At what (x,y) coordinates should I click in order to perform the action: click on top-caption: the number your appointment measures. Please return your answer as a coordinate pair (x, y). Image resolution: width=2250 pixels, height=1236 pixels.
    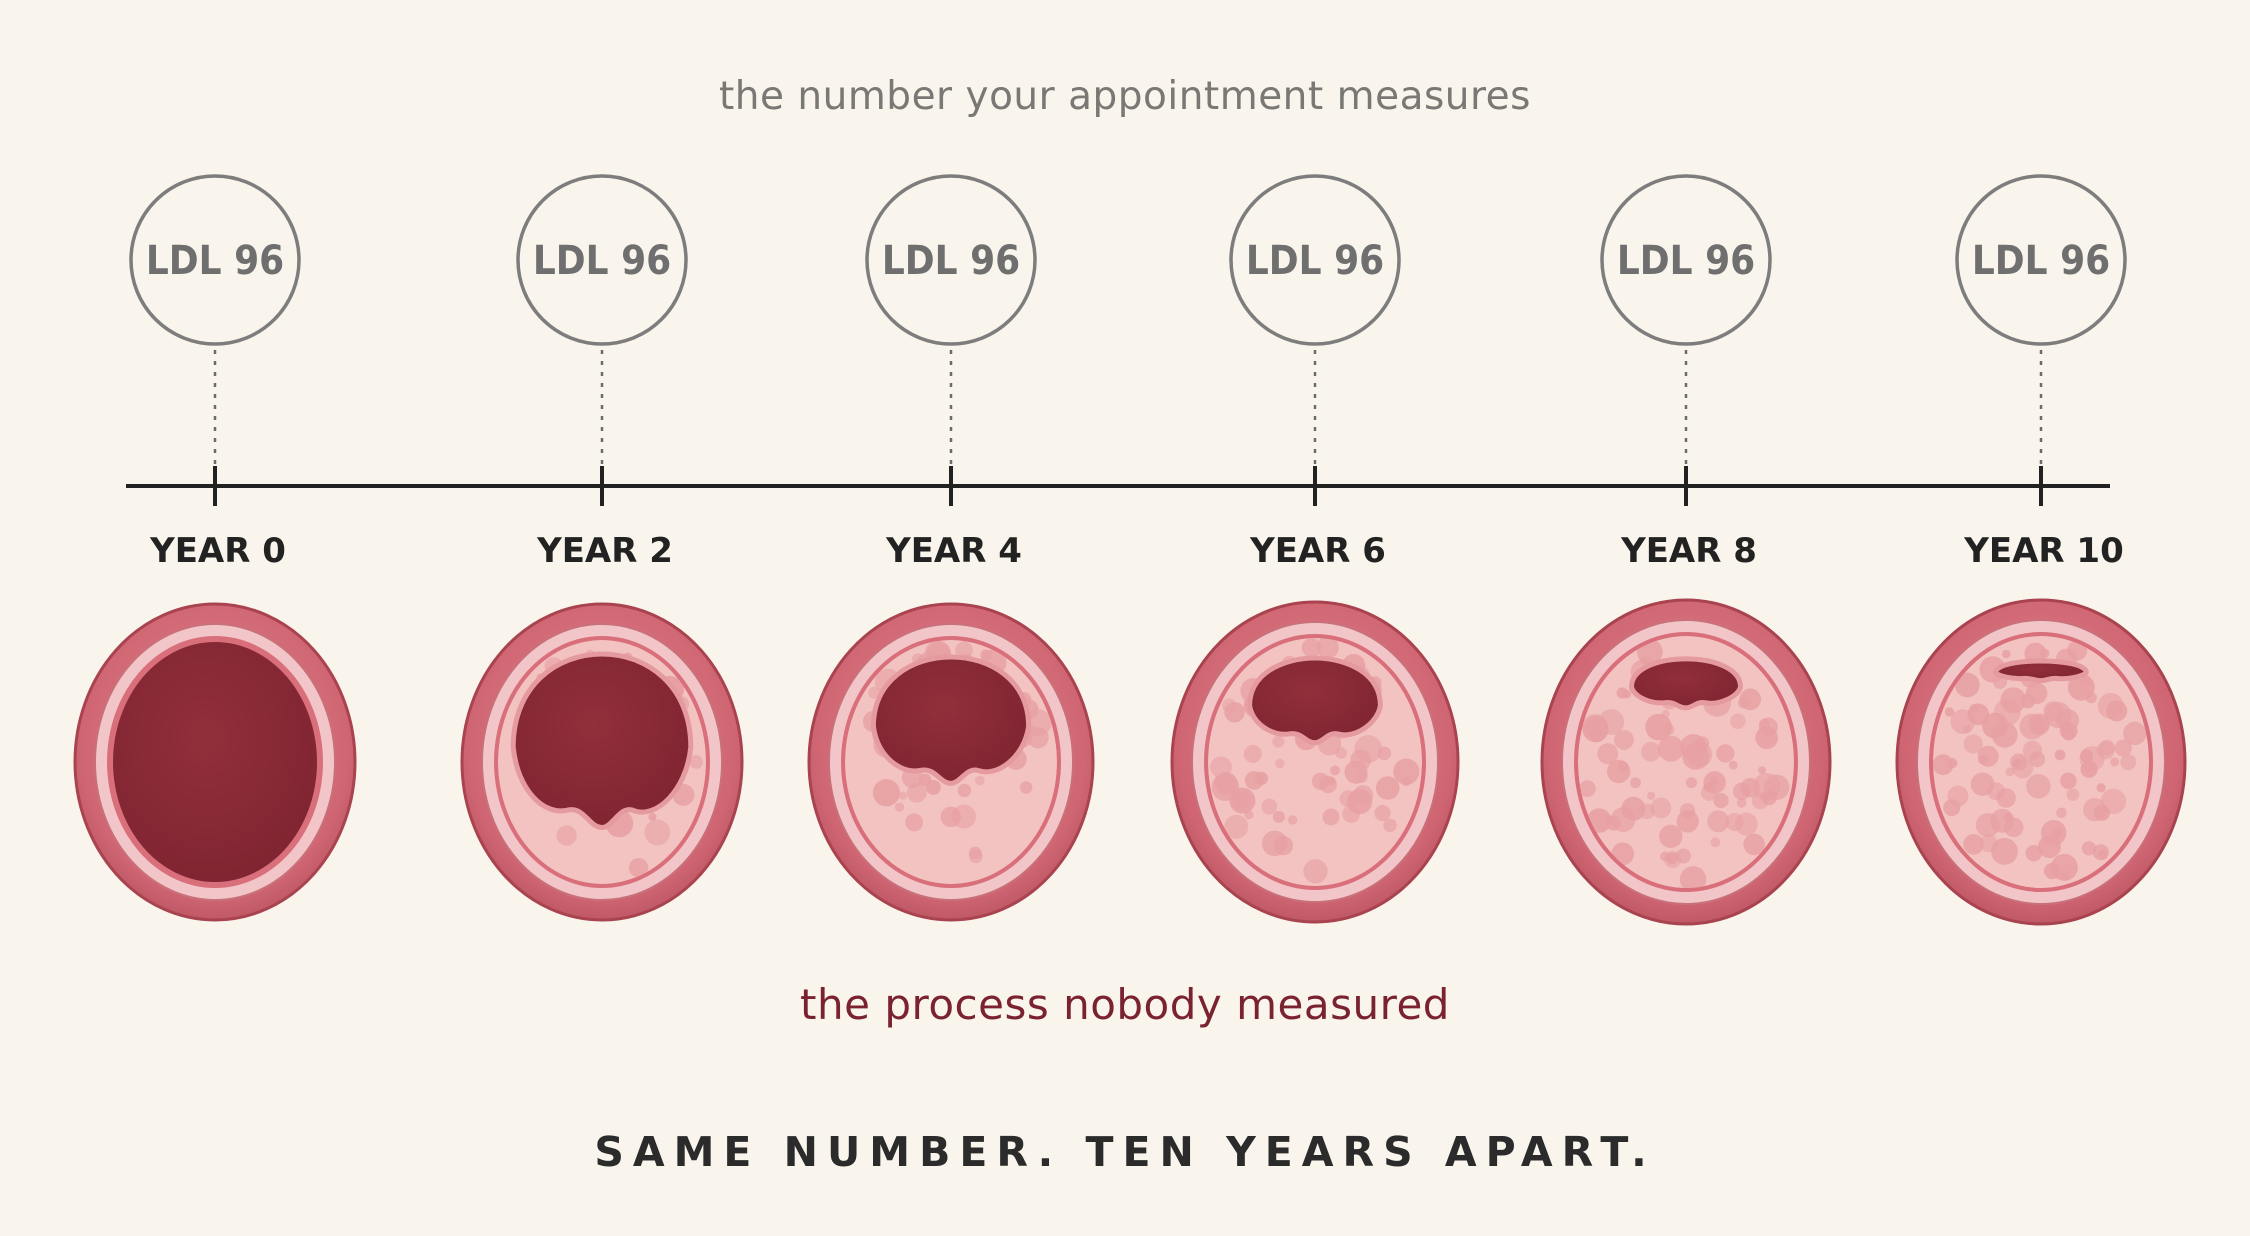
    Looking at the image, I should click on (1124, 96).